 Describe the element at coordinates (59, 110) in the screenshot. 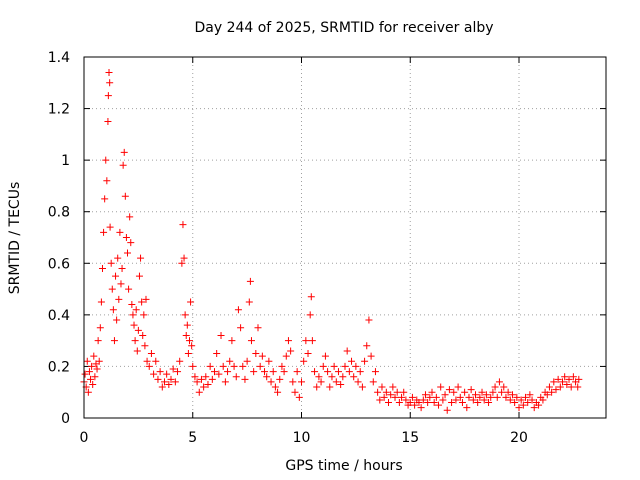

I see `y-tick-label: 1.2` at that location.